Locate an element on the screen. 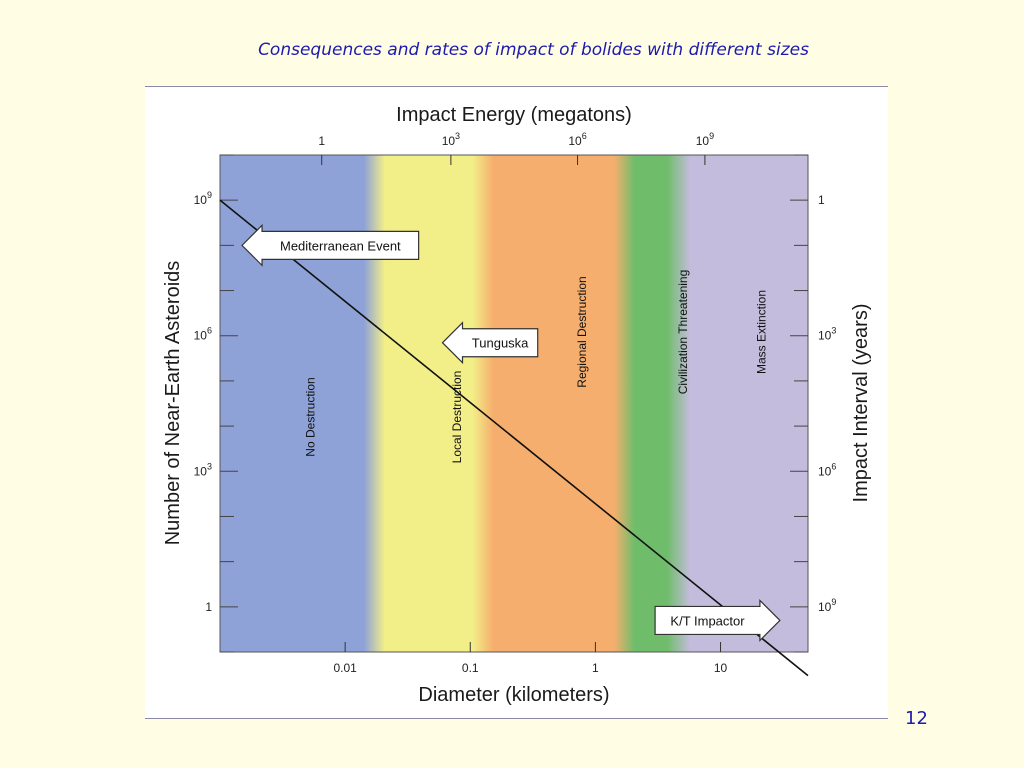 This screenshot has width=1024, height=768. top-axis-title: Impact Energy (megatons) is located at coordinates (514, 115).